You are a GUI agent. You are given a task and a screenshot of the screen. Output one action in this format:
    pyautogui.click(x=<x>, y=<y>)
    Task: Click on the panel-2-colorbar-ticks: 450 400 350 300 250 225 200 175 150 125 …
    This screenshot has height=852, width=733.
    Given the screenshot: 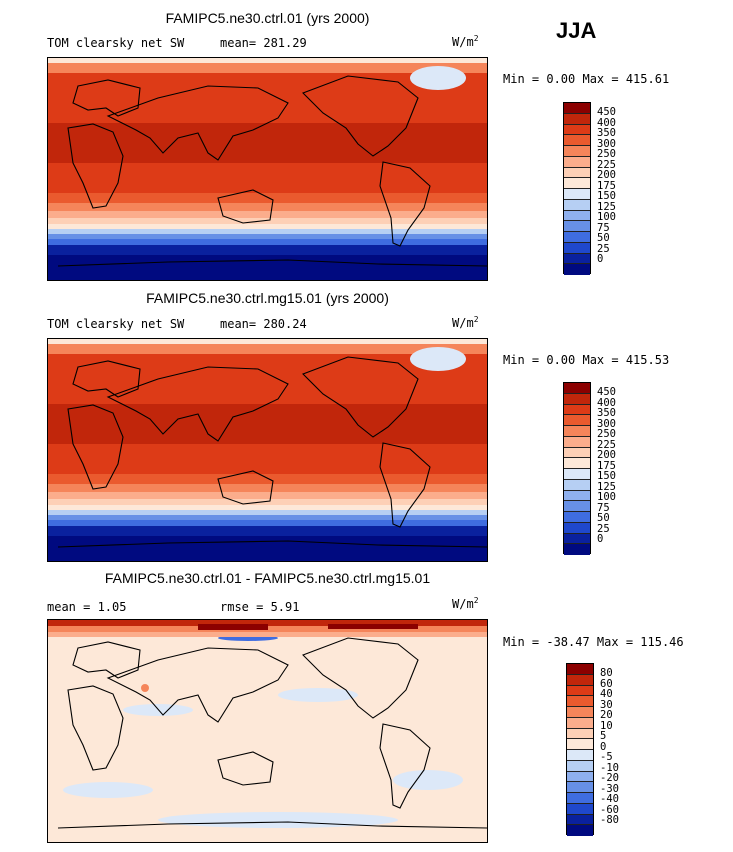 What is the action you would take?
    pyautogui.click(x=606, y=466)
    